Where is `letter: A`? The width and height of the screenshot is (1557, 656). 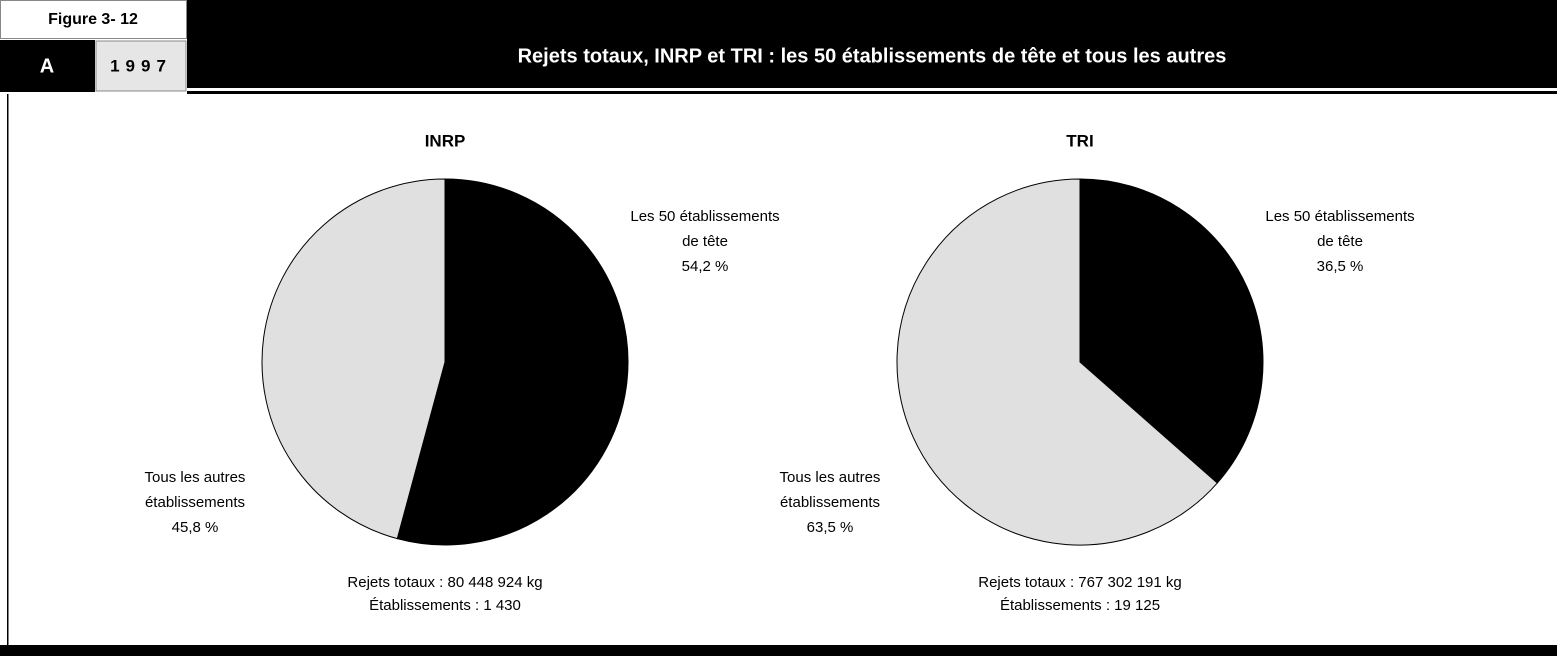
letter: A is located at coordinates (47, 66).